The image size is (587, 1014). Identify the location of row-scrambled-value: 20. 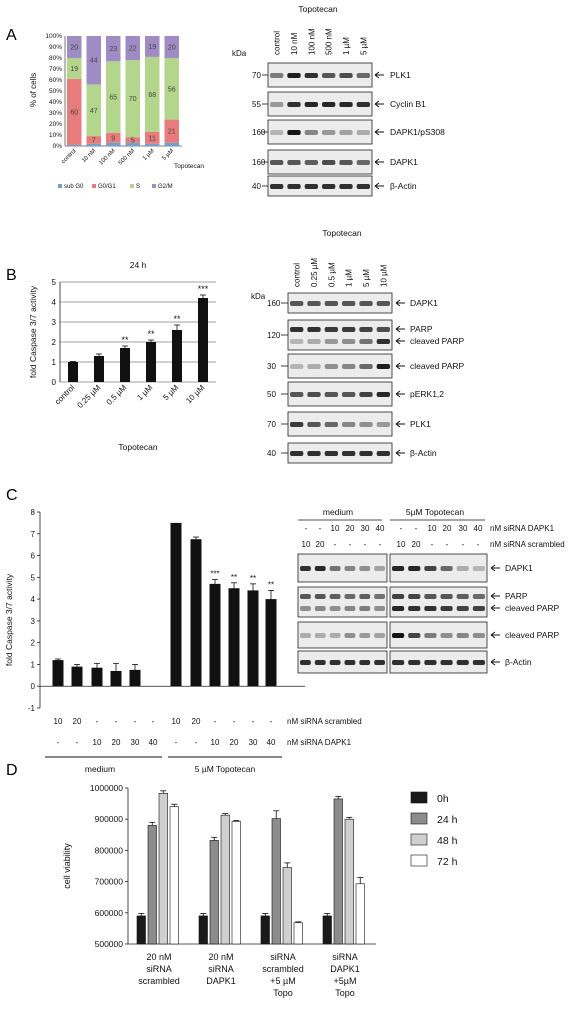
(320, 544).